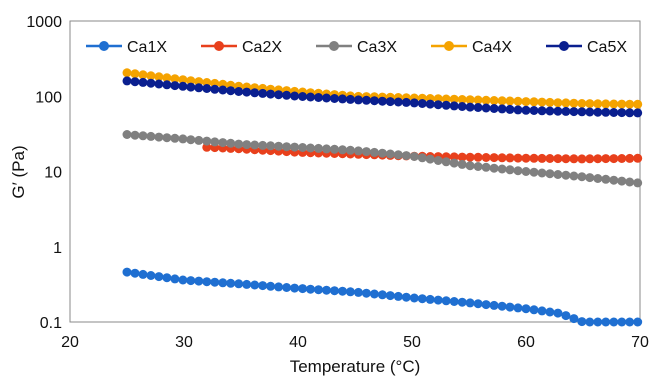 Image resolution: width=657 pixels, height=382 pixels. Describe the element at coordinates (586, 47) in the screenshot. I see `legend-item-ca5x: Ca5X` at that location.